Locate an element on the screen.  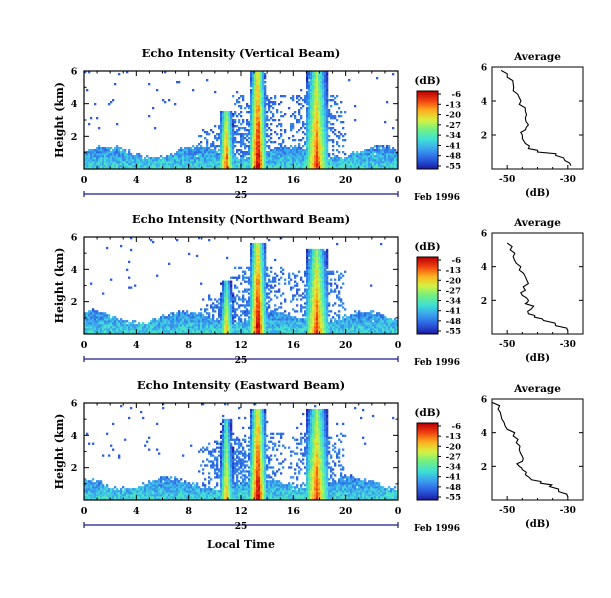
y-tick-label: 6 is located at coordinates (74, 72).